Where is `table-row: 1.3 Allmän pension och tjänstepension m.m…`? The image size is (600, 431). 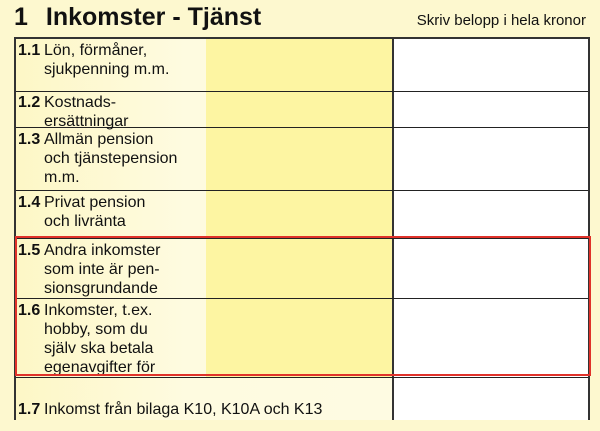 table-row: 1.3 Allmän pension och tjänstepension m.m… is located at coordinates (302, 158).